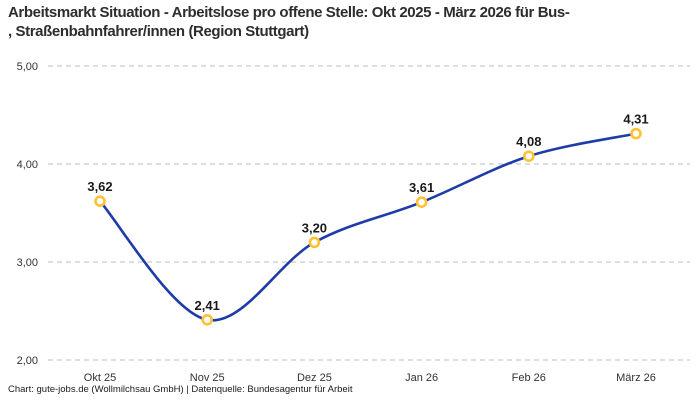 This screenshot has width=700, height=400. Describe the element at coordinates (314, 227) in the screenshot. I see `data-point-label: 3,20` at that location.